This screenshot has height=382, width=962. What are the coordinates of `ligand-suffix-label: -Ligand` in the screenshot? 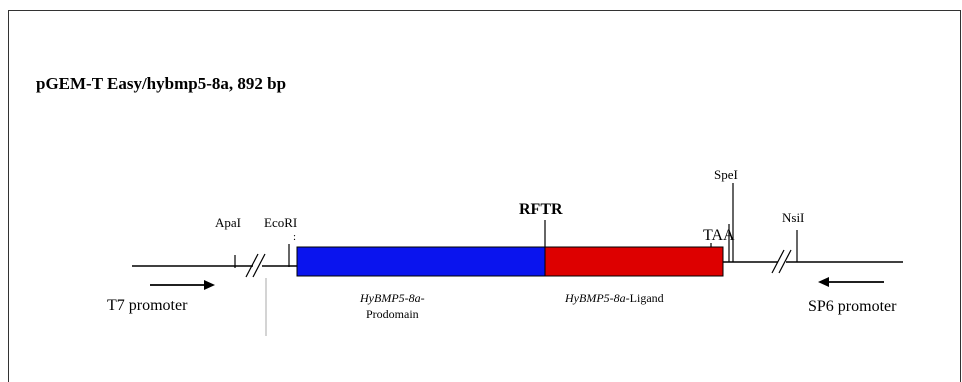 It's located at (645, 298).